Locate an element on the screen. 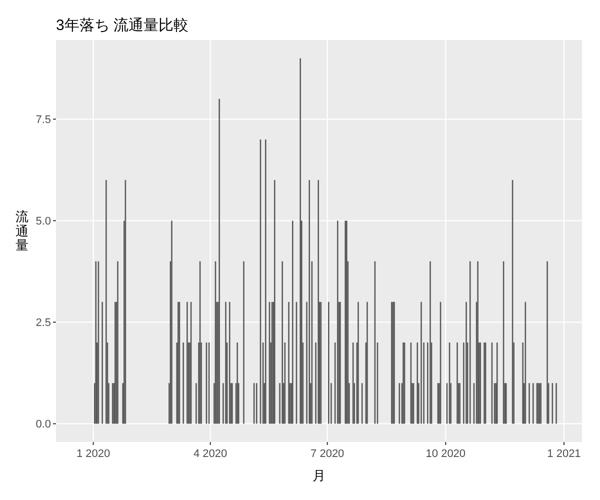  y-tick-label: 5.0 is located at coordinates (43, 222).